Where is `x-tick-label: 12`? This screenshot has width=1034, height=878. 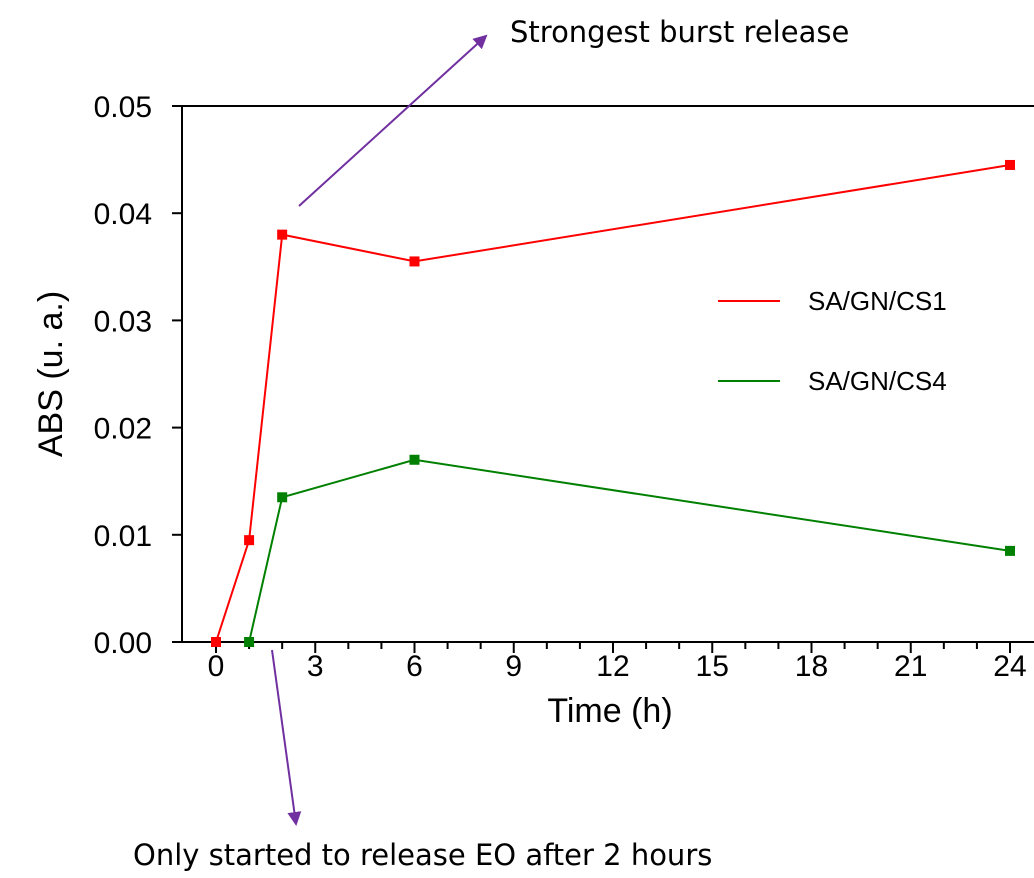 x-tick-label: 12 is located at coordinates (612, 666).